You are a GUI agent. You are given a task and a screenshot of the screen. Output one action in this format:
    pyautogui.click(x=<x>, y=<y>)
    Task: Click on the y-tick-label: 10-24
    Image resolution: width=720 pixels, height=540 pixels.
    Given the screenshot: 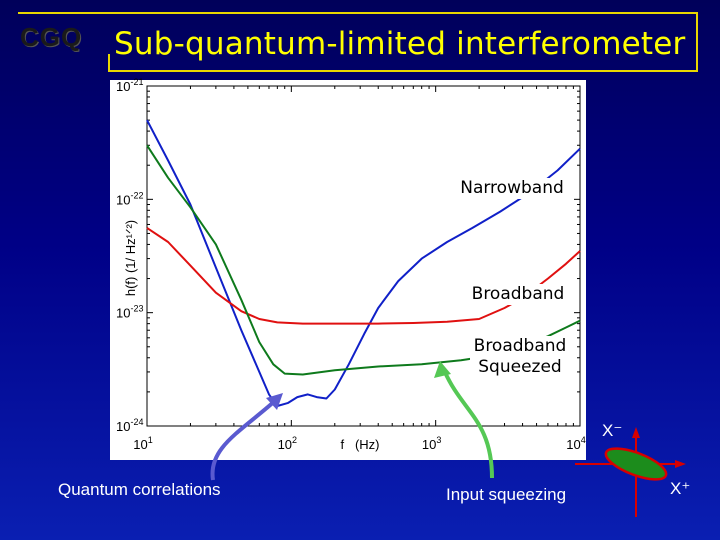 What is the action you would take?
    pyautogui.click(x=129, y=425)
    